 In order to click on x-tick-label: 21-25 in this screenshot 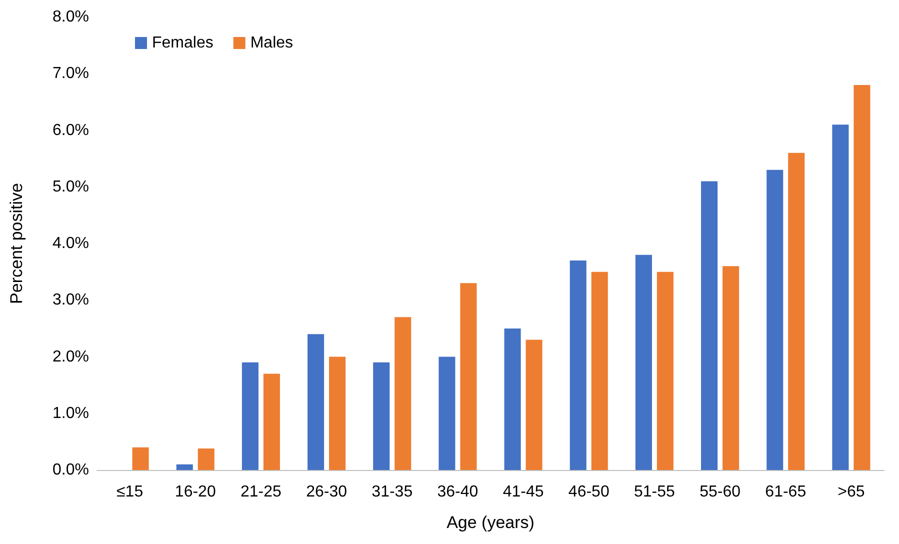, I will do `click(261, 492)`.